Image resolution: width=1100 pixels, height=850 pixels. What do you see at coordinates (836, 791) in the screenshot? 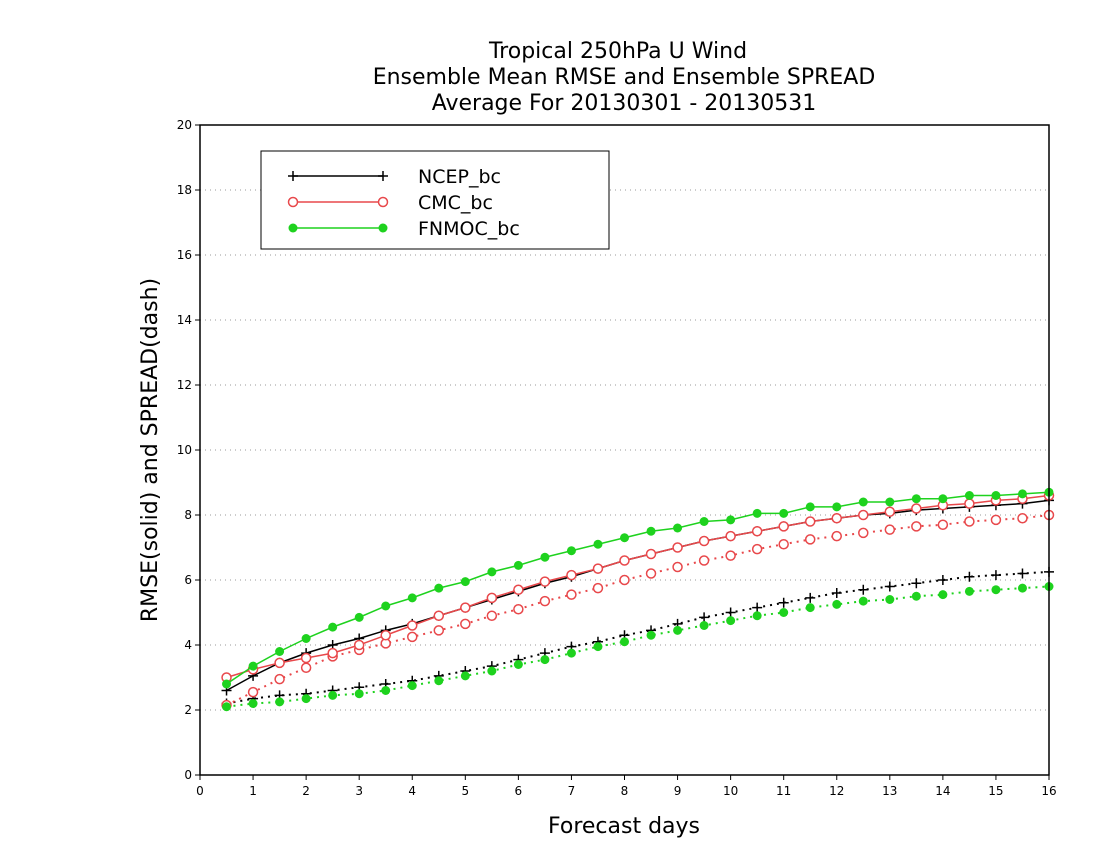
I see `x-tick-label: 12` at bounding box center [836, 791].